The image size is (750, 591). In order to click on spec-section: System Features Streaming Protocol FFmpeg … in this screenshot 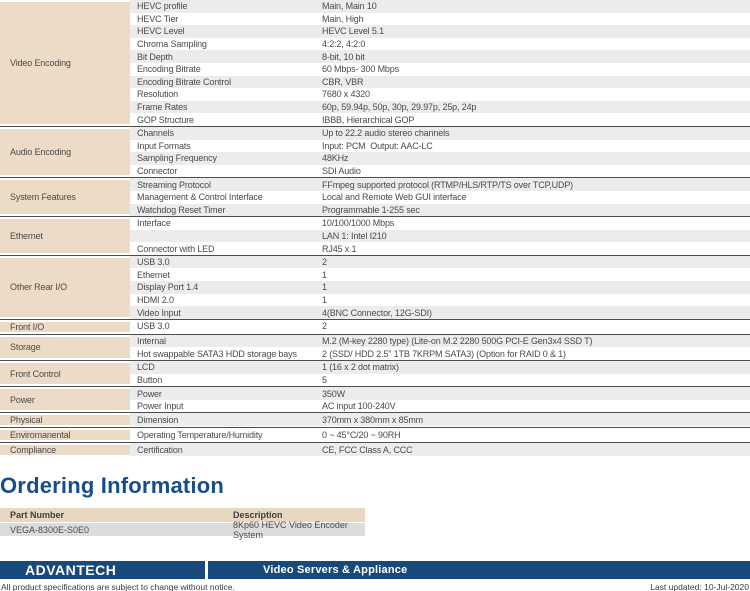, I will do `click(375, 197)`.